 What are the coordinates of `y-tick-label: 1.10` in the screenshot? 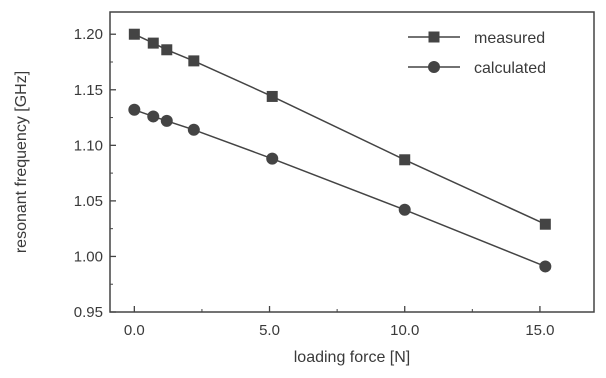 It's located at (88, 145).